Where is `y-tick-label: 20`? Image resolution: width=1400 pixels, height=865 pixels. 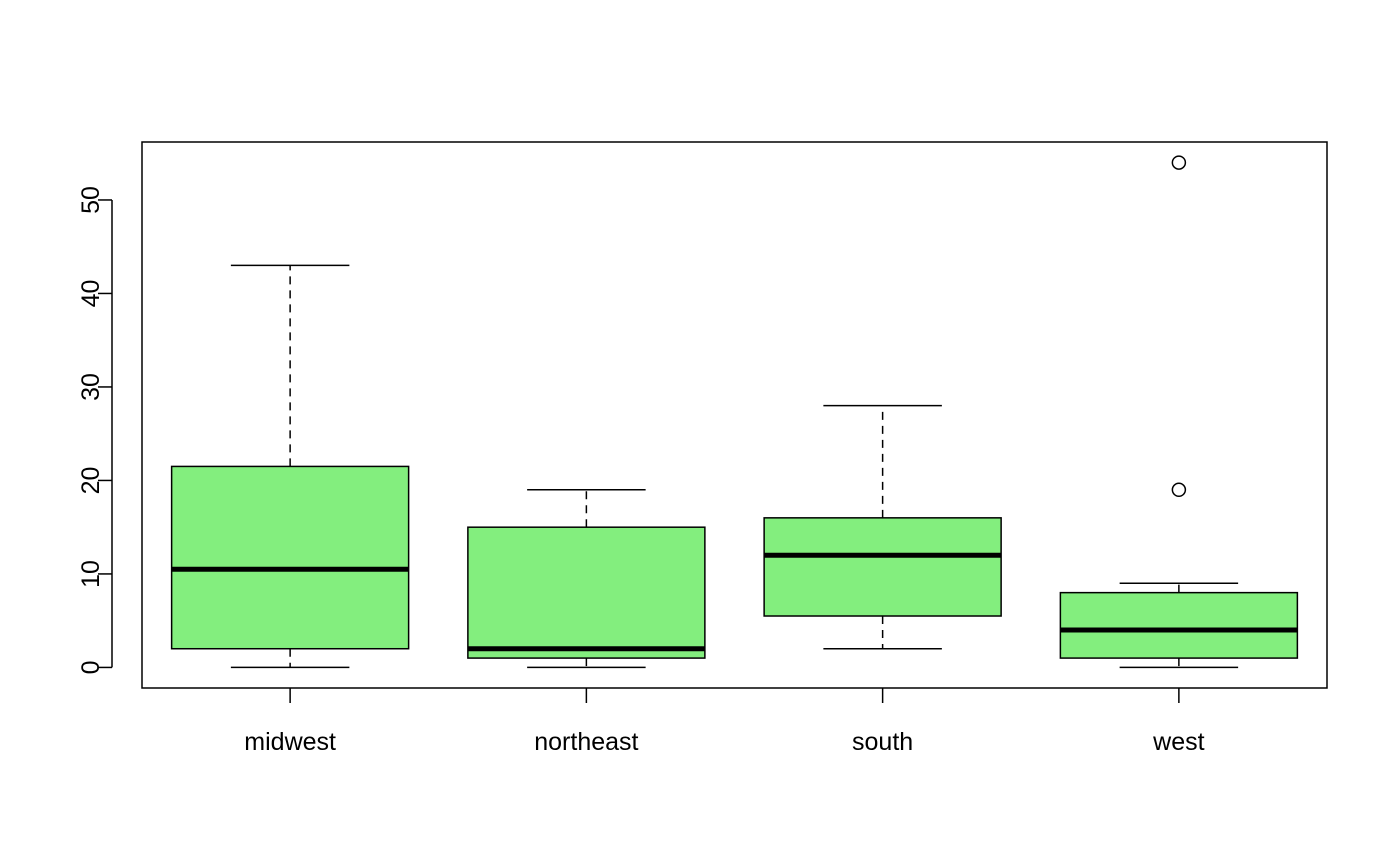 y-tick-label: 20 is located at coordinates (91, 481).